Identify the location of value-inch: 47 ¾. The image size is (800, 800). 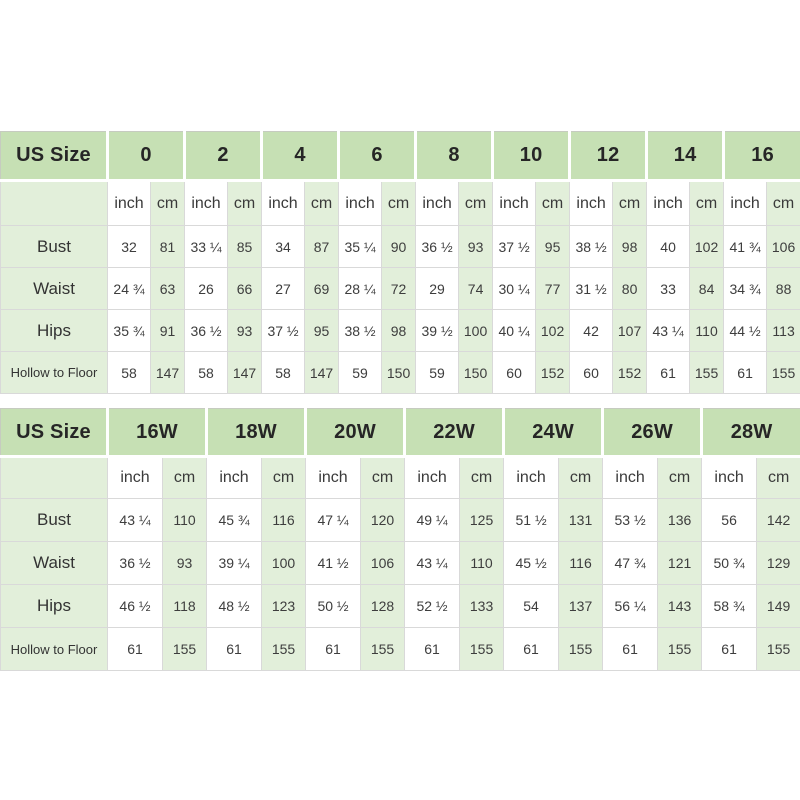
(630, 563).